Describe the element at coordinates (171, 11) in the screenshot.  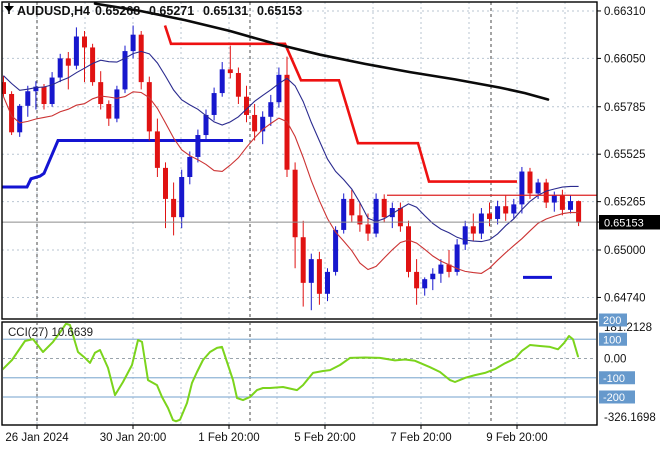
I see `high-value: 0.65271` at that location.